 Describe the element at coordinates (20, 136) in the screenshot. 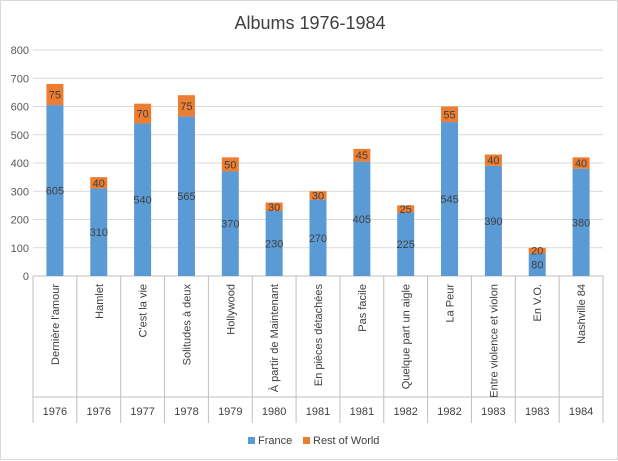

I see `y-tick-label: 500` at that location.